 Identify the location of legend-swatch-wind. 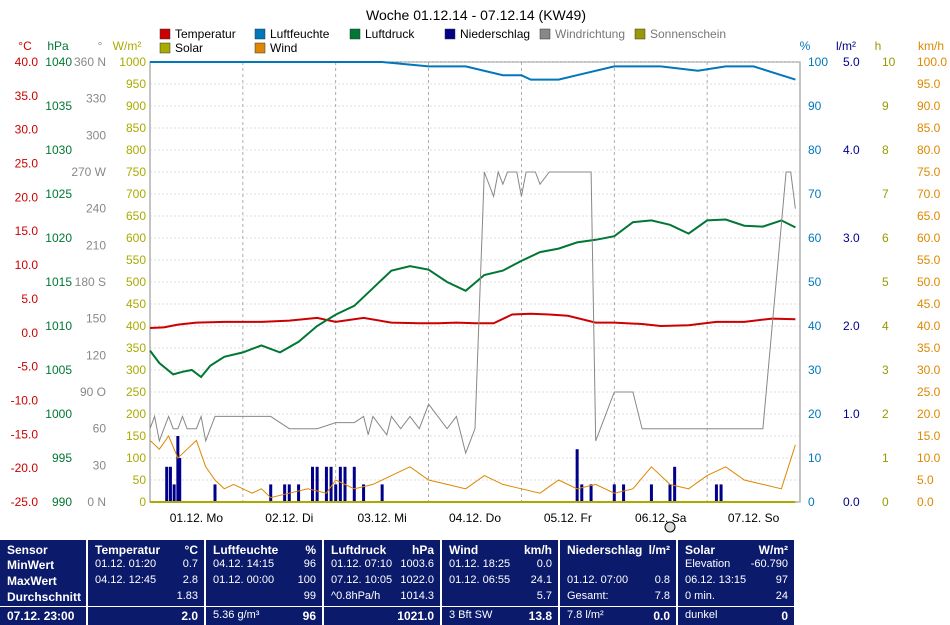
(260, 48).